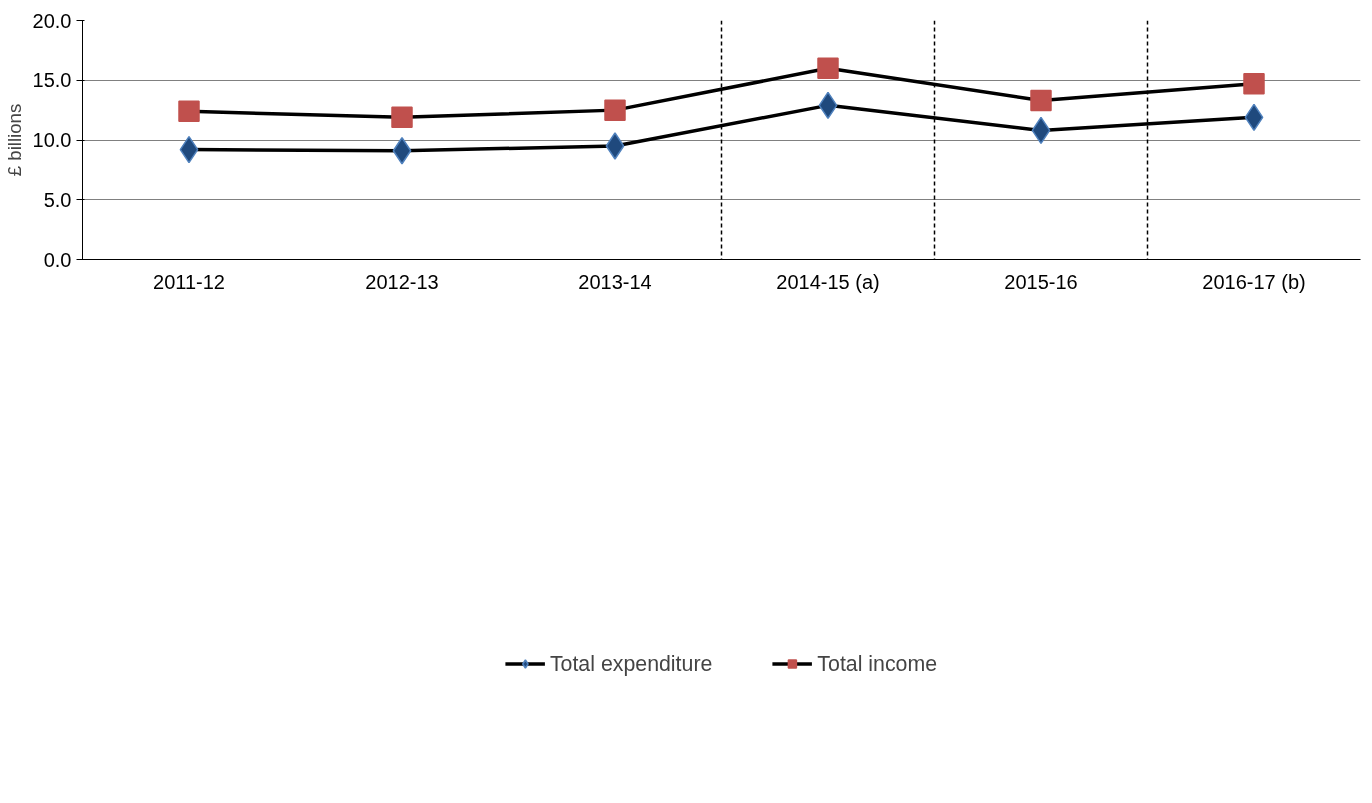  Describe the element at coordinates (1254, 281) in the screenshot. I see `x-tick-label: 2016-17 (b)` at that location.